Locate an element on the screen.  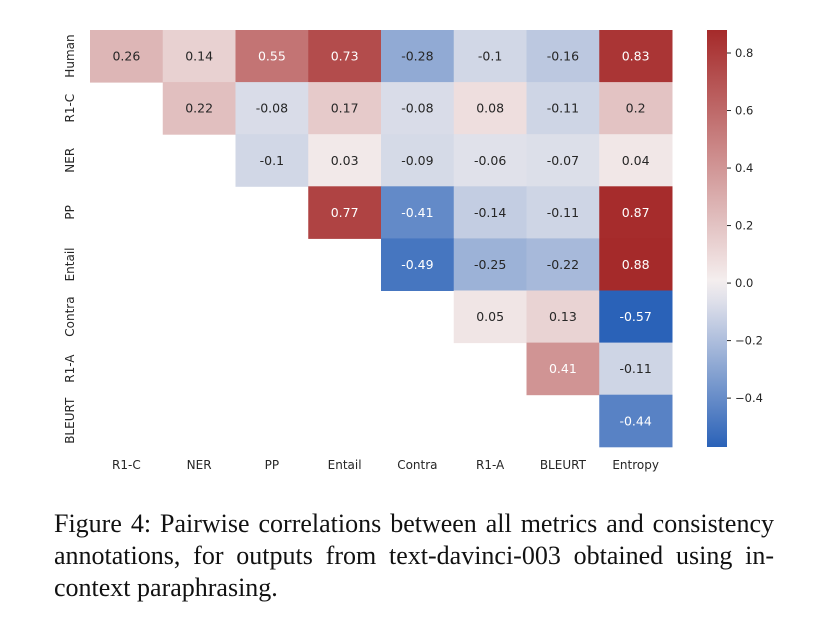
cell-value-label: -0.09 is located at coordinates (417, 160).